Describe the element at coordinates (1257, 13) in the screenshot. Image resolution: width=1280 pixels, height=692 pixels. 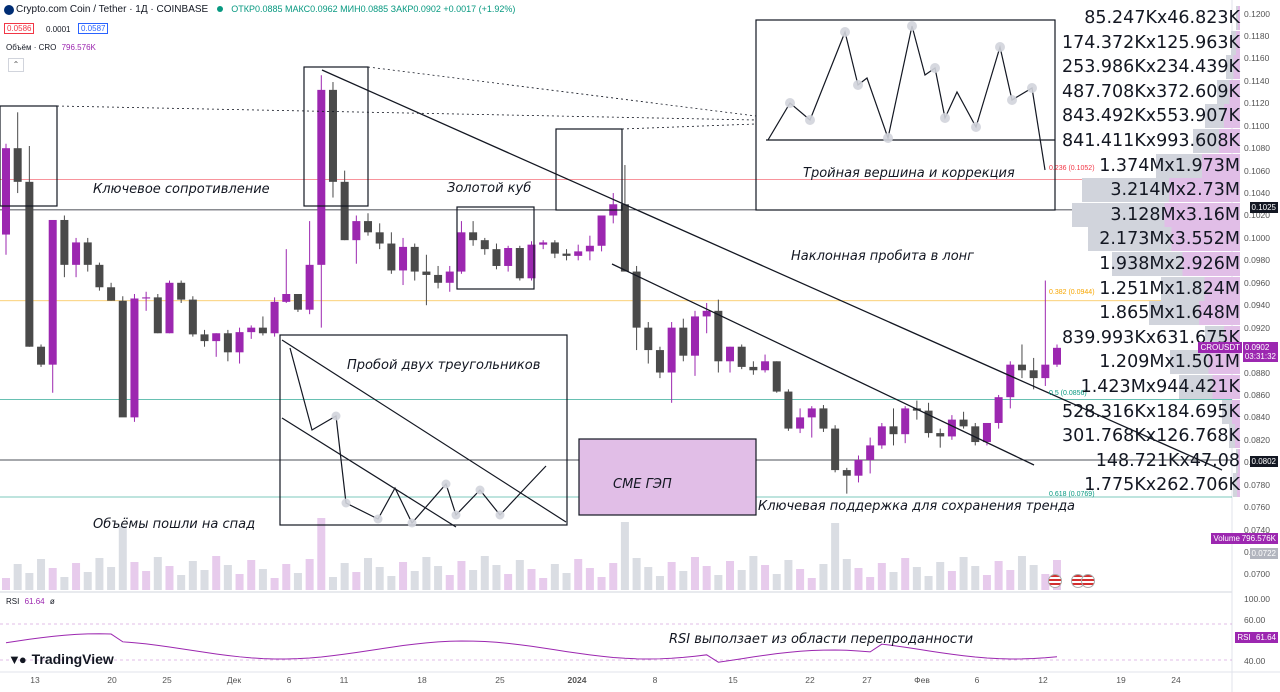
I see `price-tick: 0.1200` at that location.